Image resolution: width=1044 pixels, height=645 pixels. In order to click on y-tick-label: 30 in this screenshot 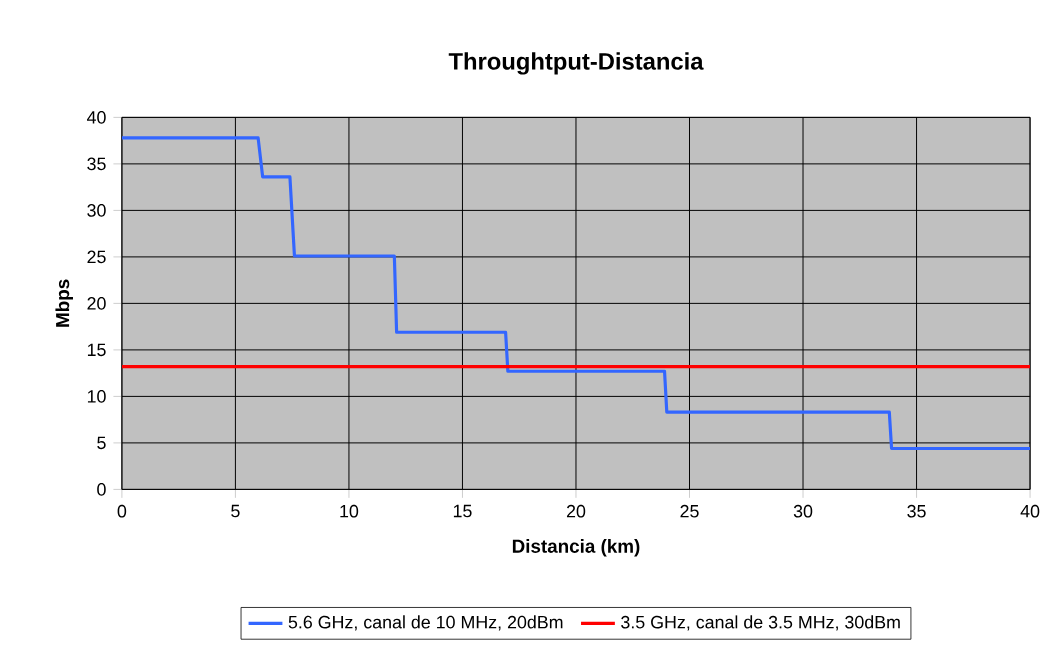, I will do `click(96, 210)`.